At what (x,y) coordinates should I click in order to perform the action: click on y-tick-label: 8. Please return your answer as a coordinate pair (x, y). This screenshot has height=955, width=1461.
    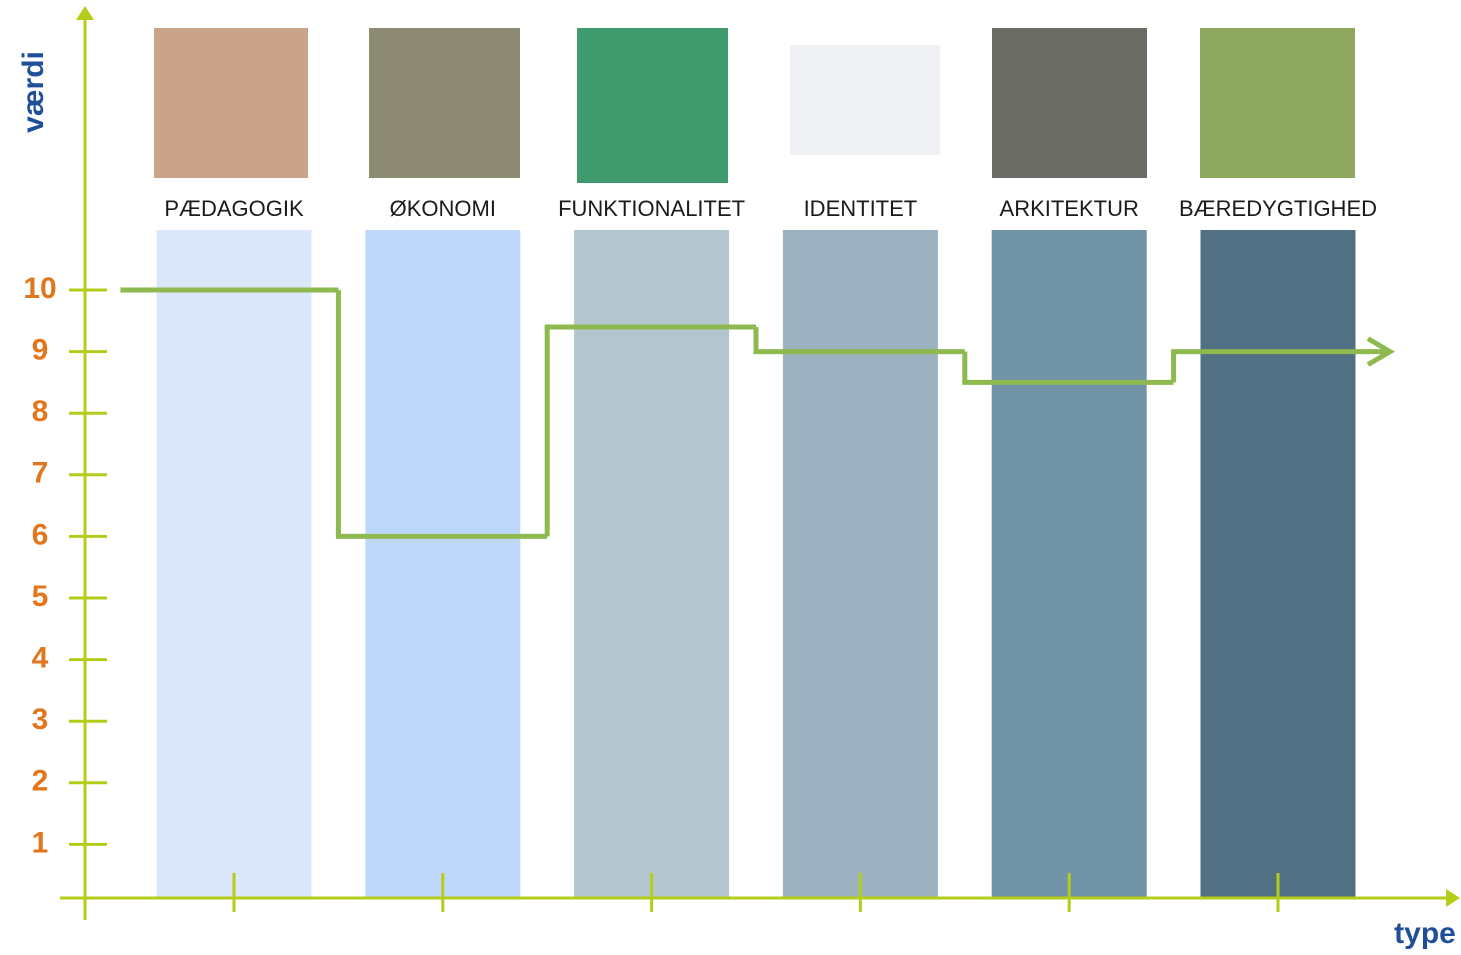
    Looking at the image, I should click on (40, 411).